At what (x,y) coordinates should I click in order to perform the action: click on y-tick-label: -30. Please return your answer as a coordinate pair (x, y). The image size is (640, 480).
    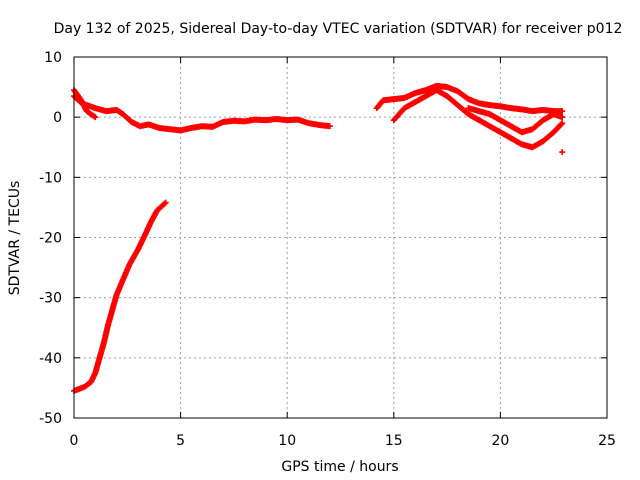
    Looking at the image, I should click on (50, 299).